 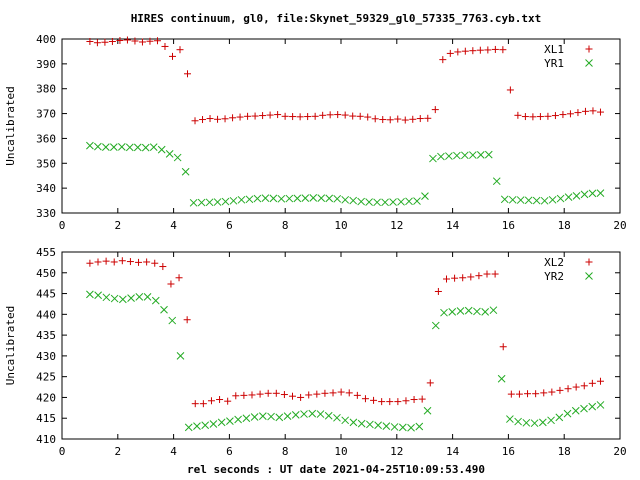 What do you see at coordinates (173, 225) in the screenshot?
I see `x-tick-label: 4` at bounding box center [173, 225].